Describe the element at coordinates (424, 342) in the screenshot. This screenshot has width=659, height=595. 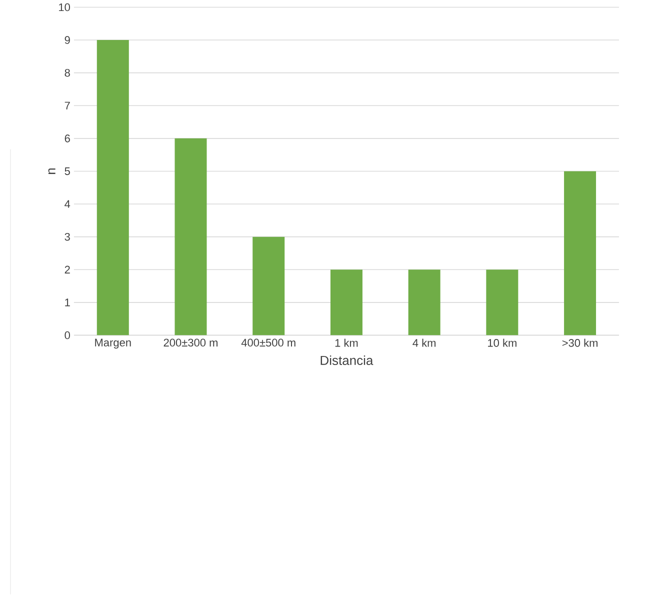
I see `x-tick-label: 4 km` at that location.